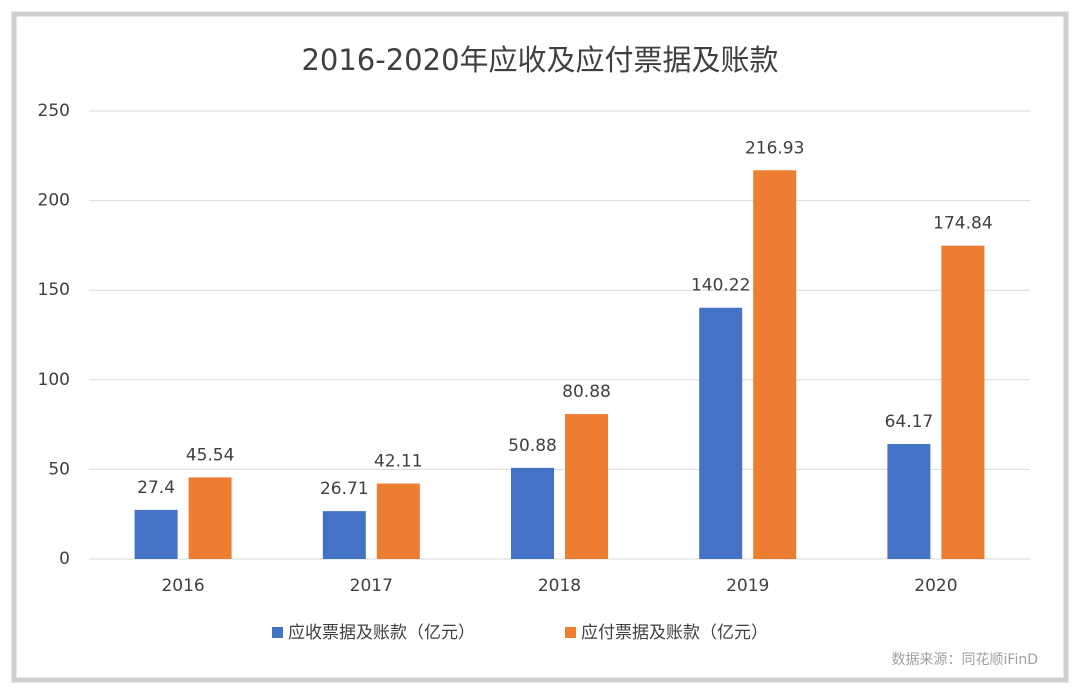 The image size is (1080, 694). I want to click on value-label: 27.4, so click(156, 488).